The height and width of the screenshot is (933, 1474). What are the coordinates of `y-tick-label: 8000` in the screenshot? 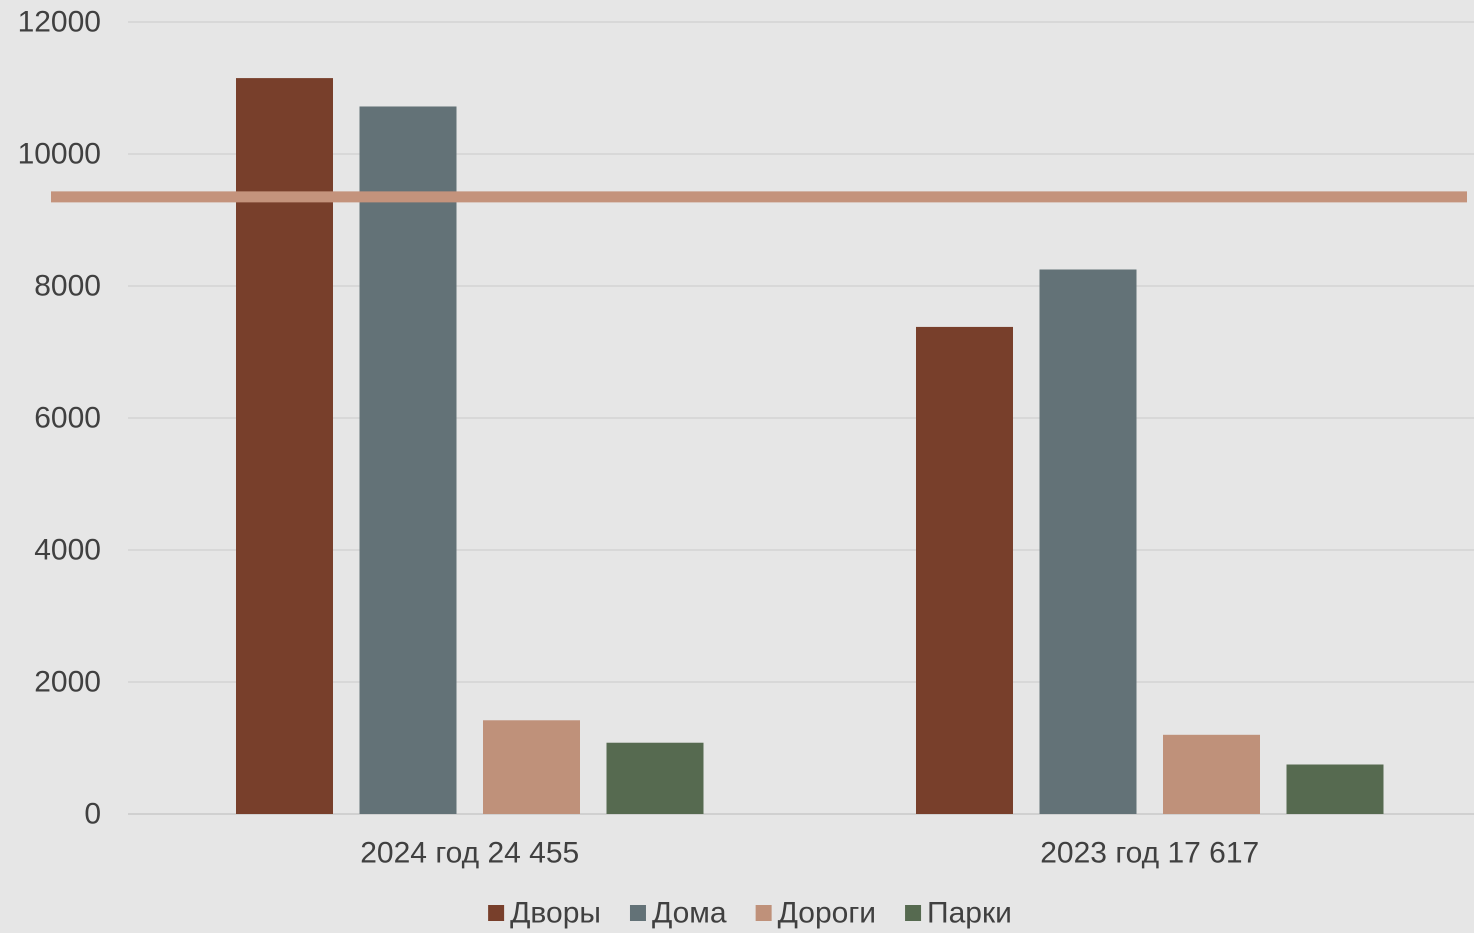 It's located at (67, 286).